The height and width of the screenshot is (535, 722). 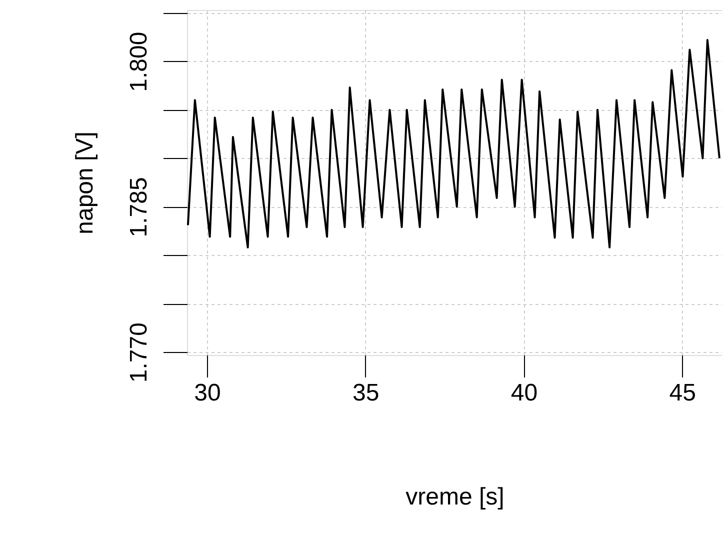 What do you see at coordinates (455, 497) in the screenshot?
I see `x-axis-title: vreme [s]` at bounding box center [455, 497].